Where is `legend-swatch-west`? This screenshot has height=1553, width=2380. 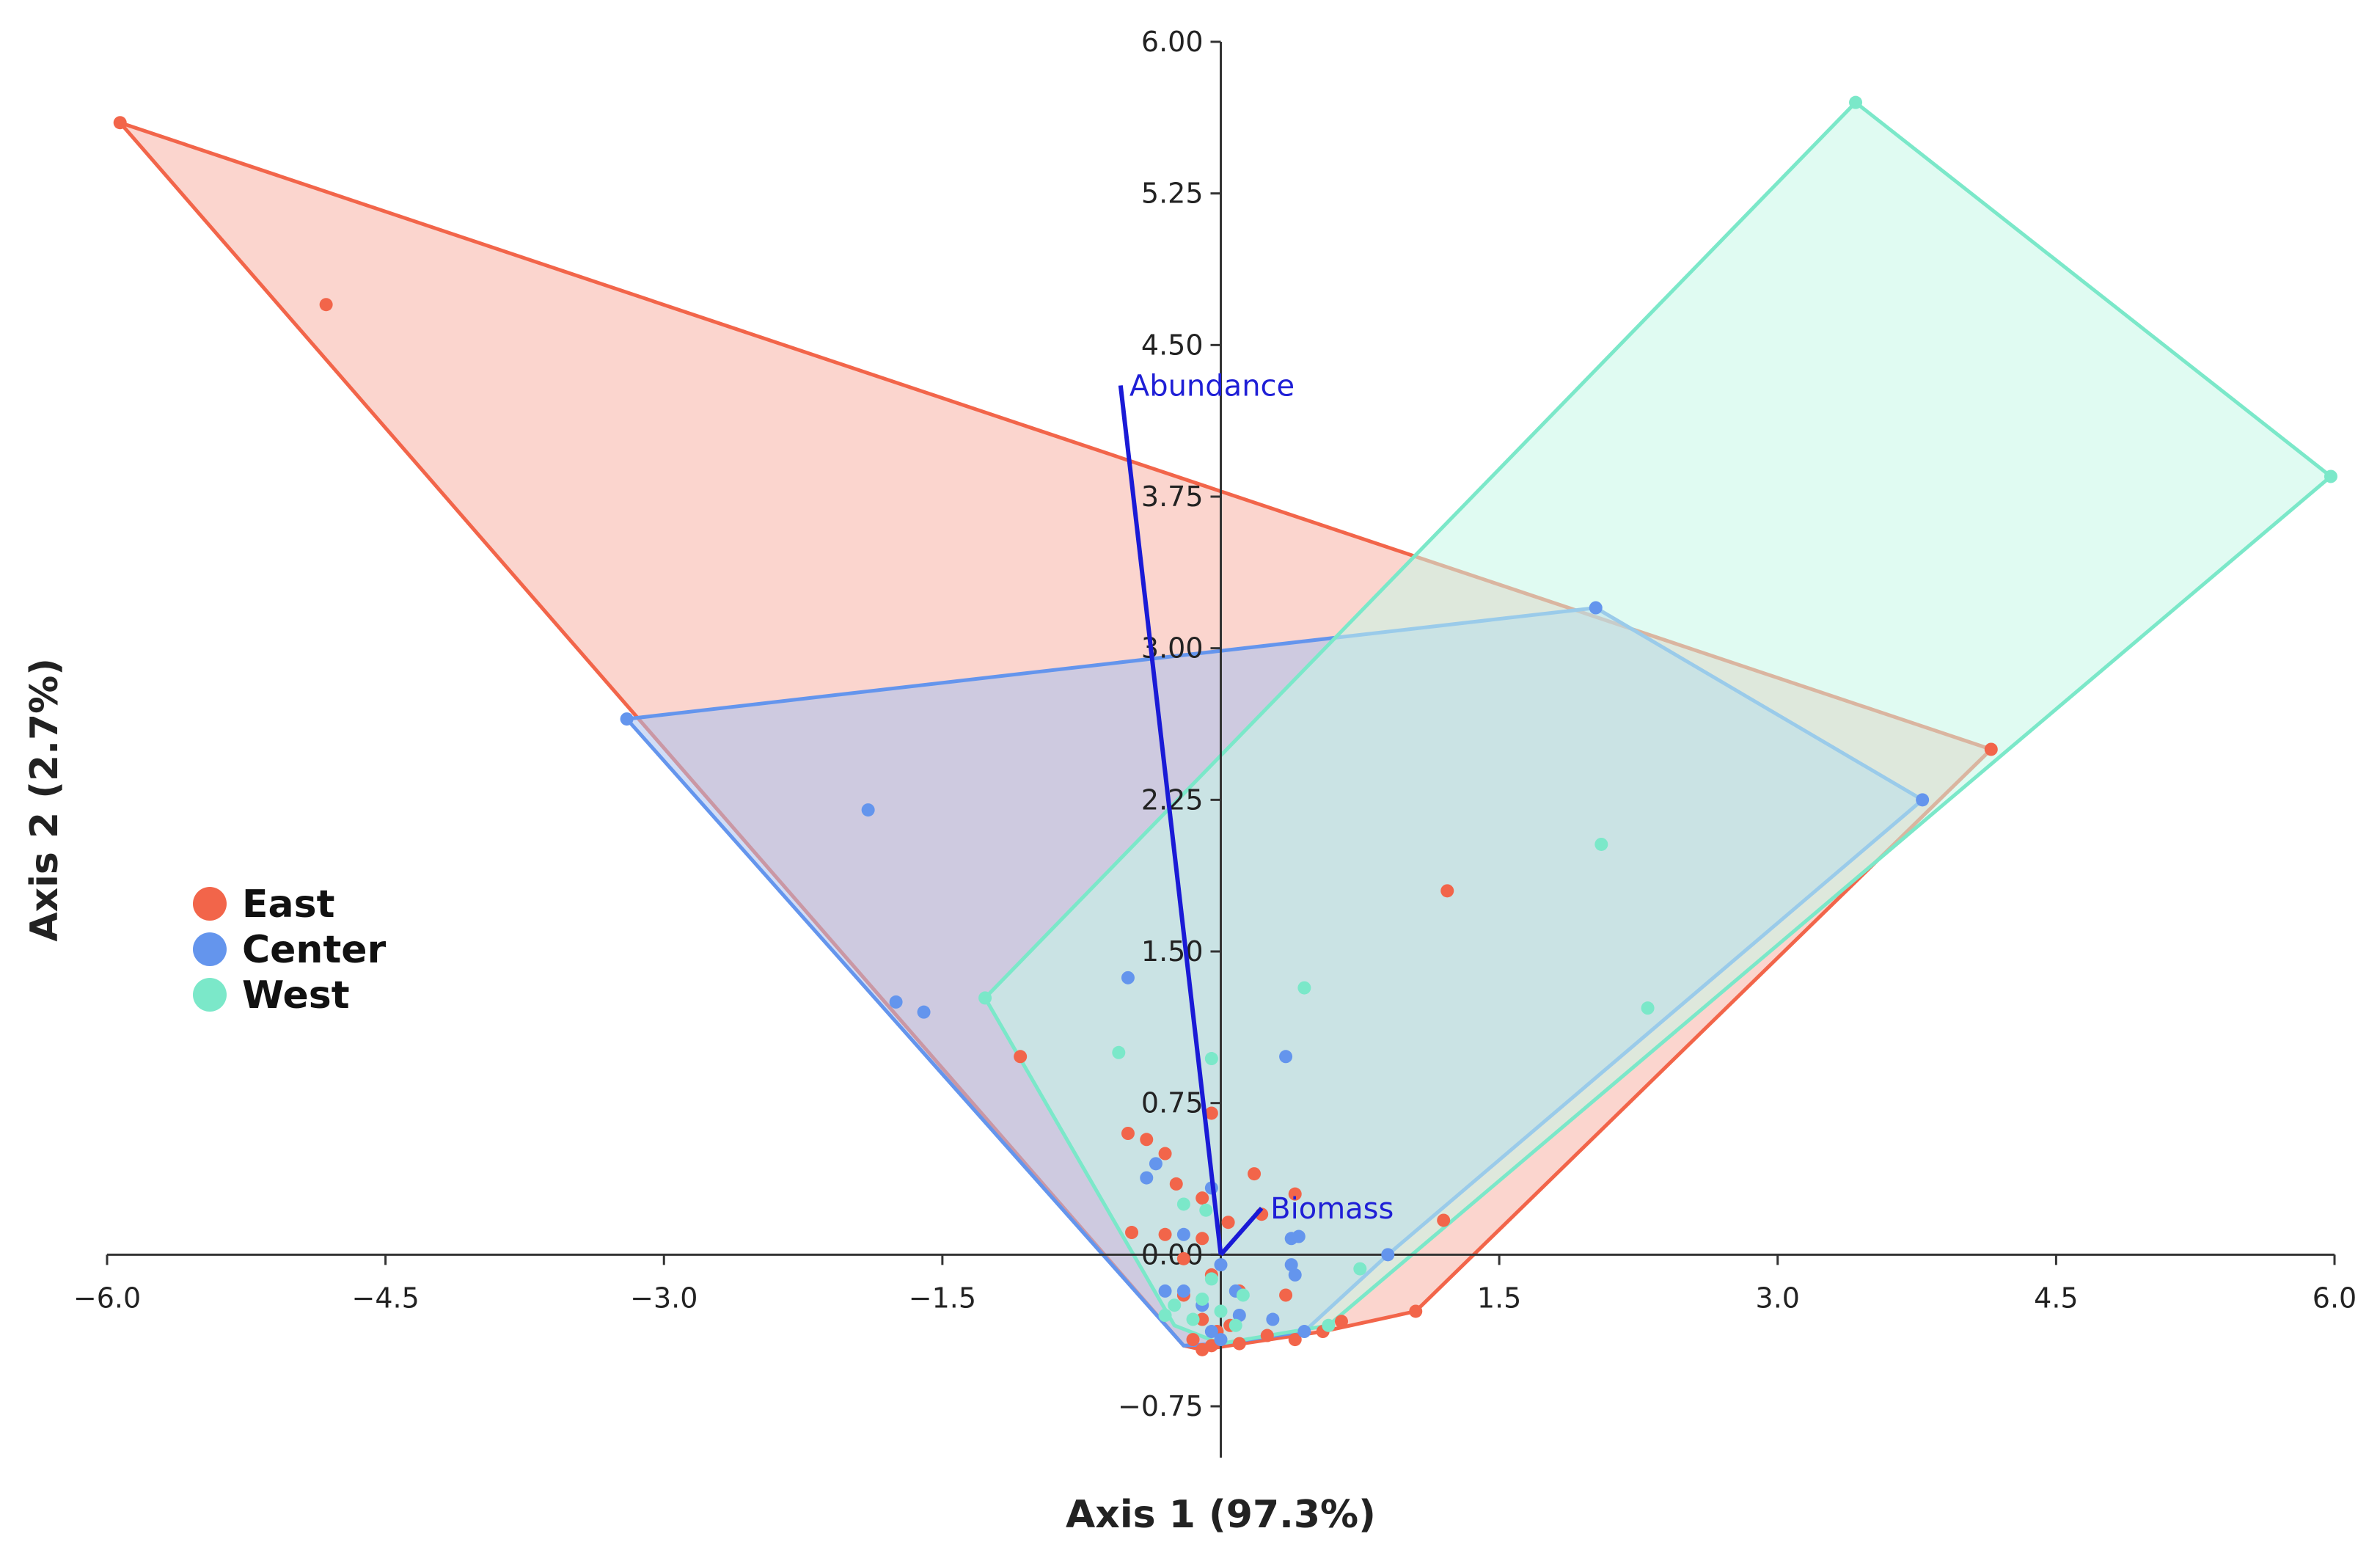
legend-swatch-west is located at coordinates (210, 995).